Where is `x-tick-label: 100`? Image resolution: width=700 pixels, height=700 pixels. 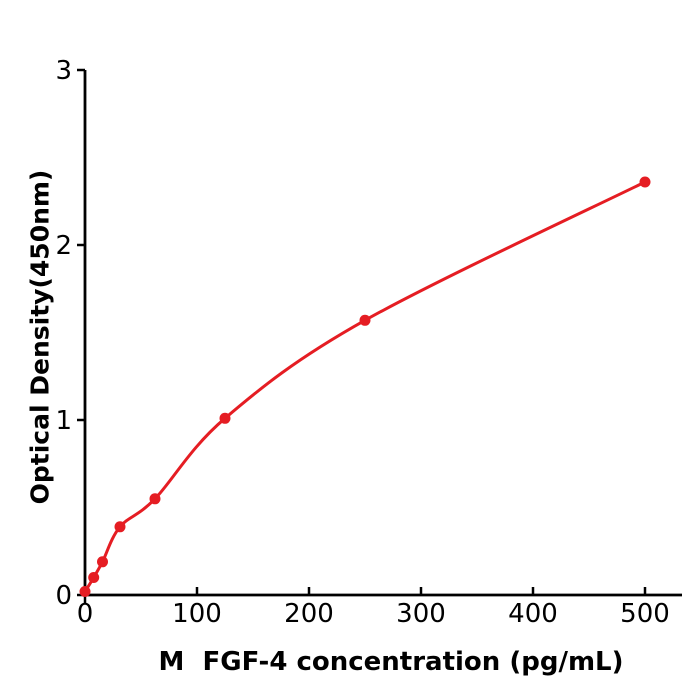 x-tick-label: 100 is located at coordinates (197, 614).